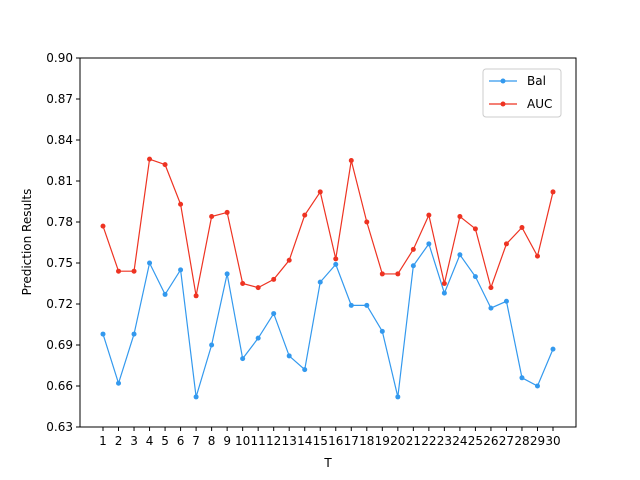  Describe the element at coordinates (59, 304) in the screenshot. I see `y-tick-label: 0.72` at that location.